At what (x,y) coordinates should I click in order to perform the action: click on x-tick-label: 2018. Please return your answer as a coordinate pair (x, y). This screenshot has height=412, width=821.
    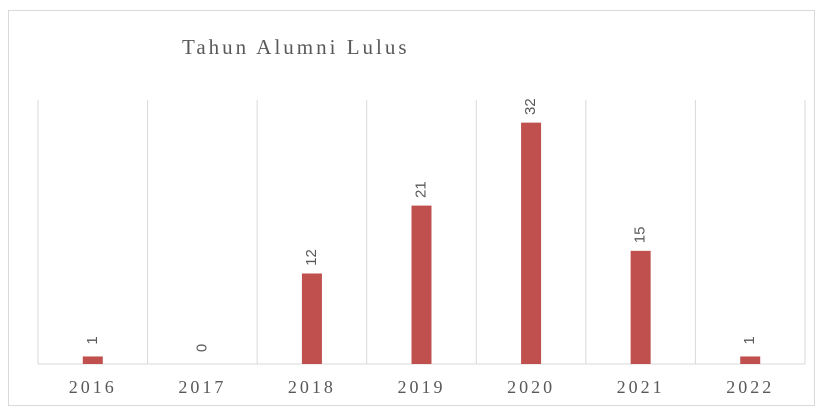
    Looking at the image, I should click on (312, 387).